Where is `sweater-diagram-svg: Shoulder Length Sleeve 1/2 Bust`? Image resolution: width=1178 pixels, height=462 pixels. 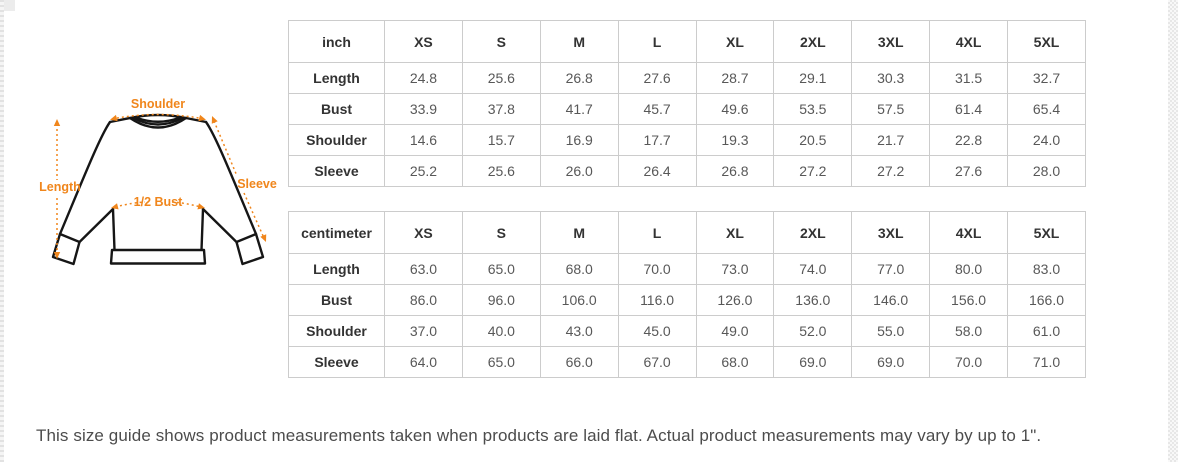
sweater-diagram-svg: Shoulder Length Sleeve 1/2 Bust is located at coordinates (158, 181).